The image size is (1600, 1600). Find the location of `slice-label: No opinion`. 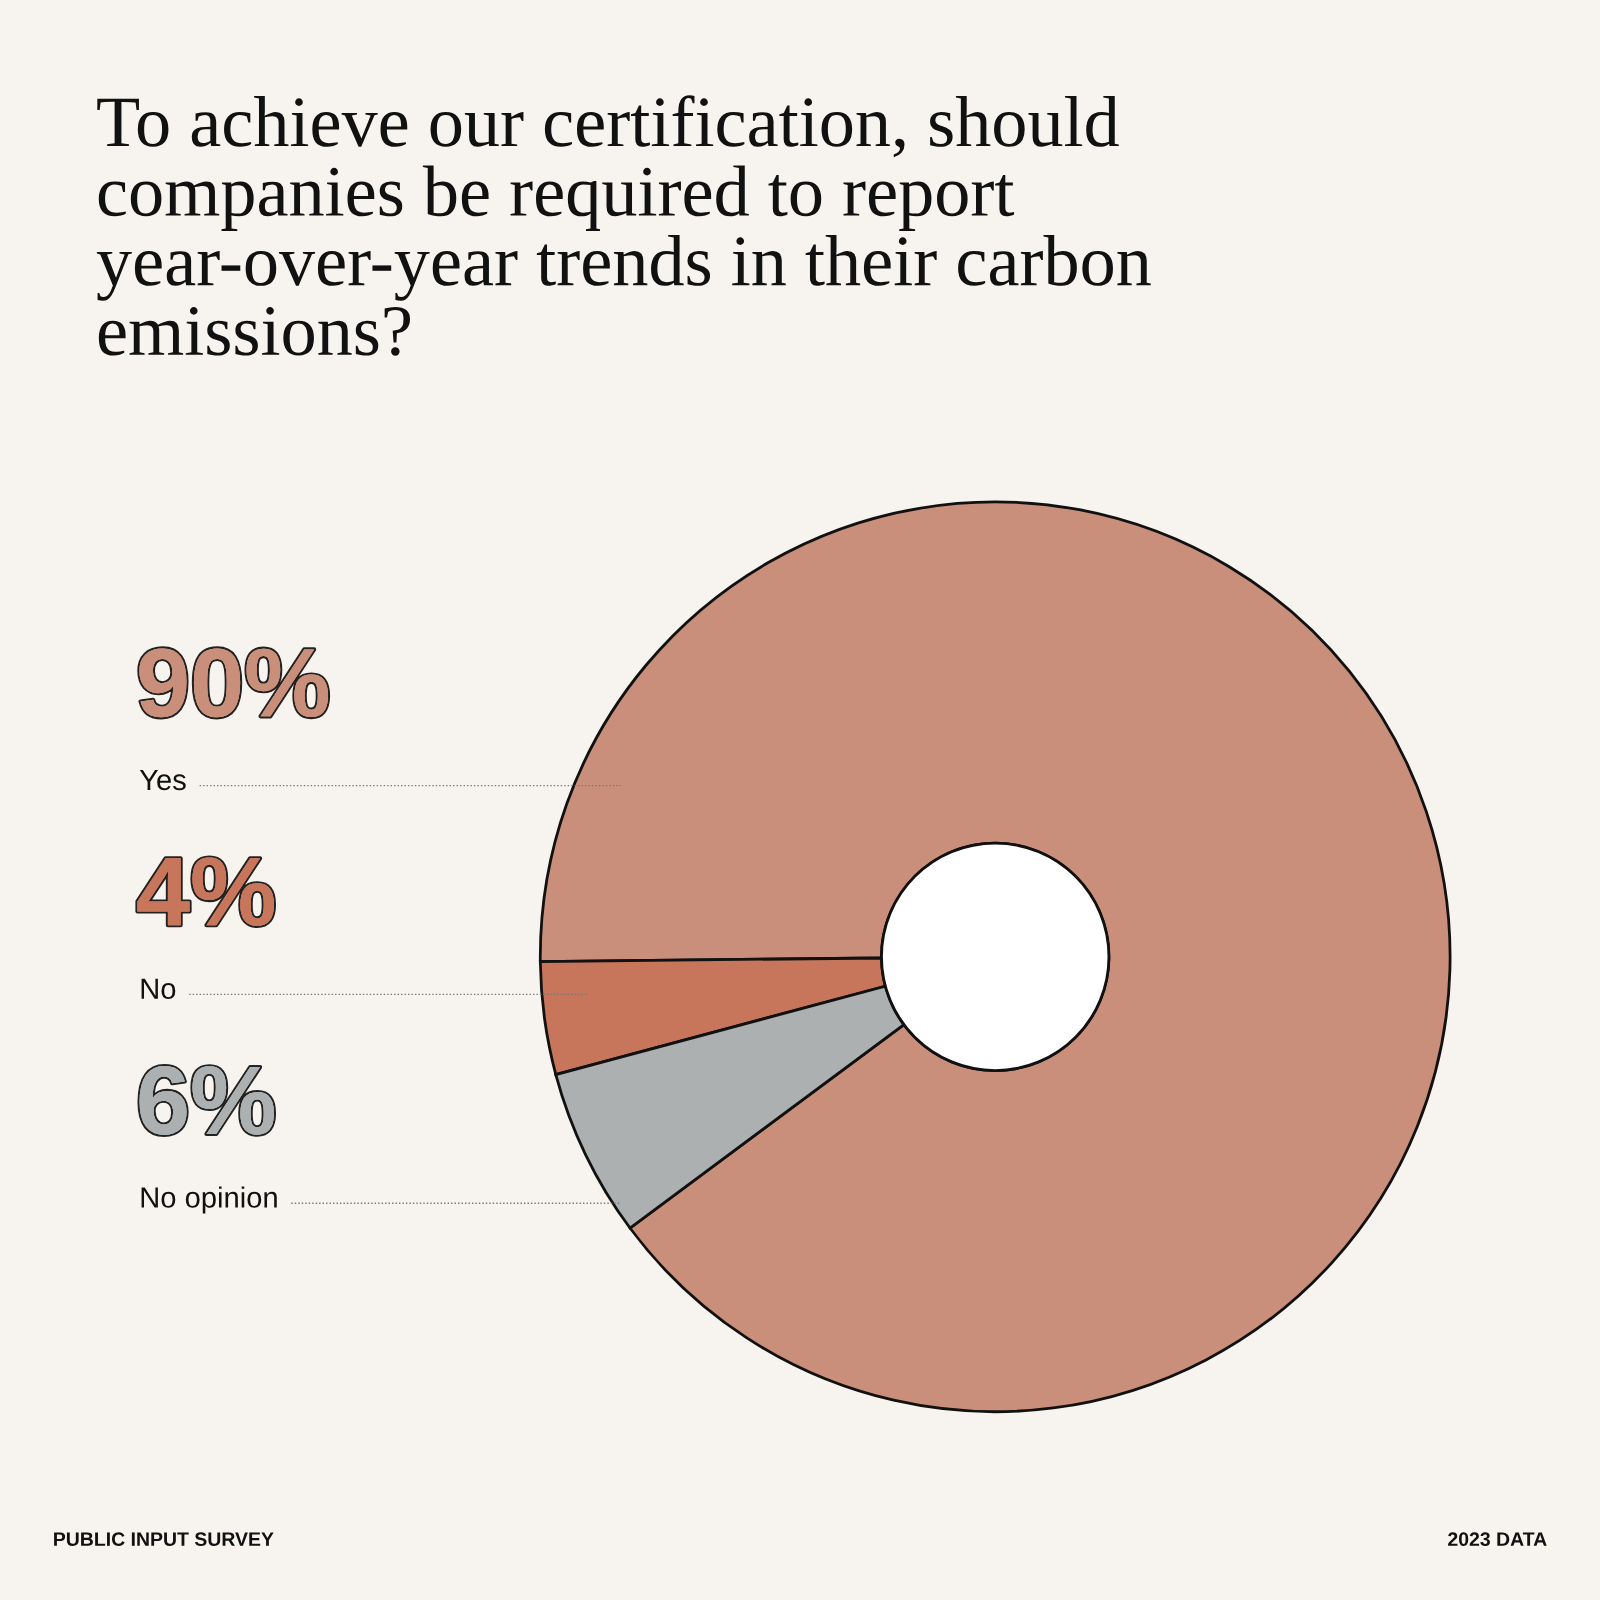

slice-label: No opinion is located at coordinates (209, 1200).